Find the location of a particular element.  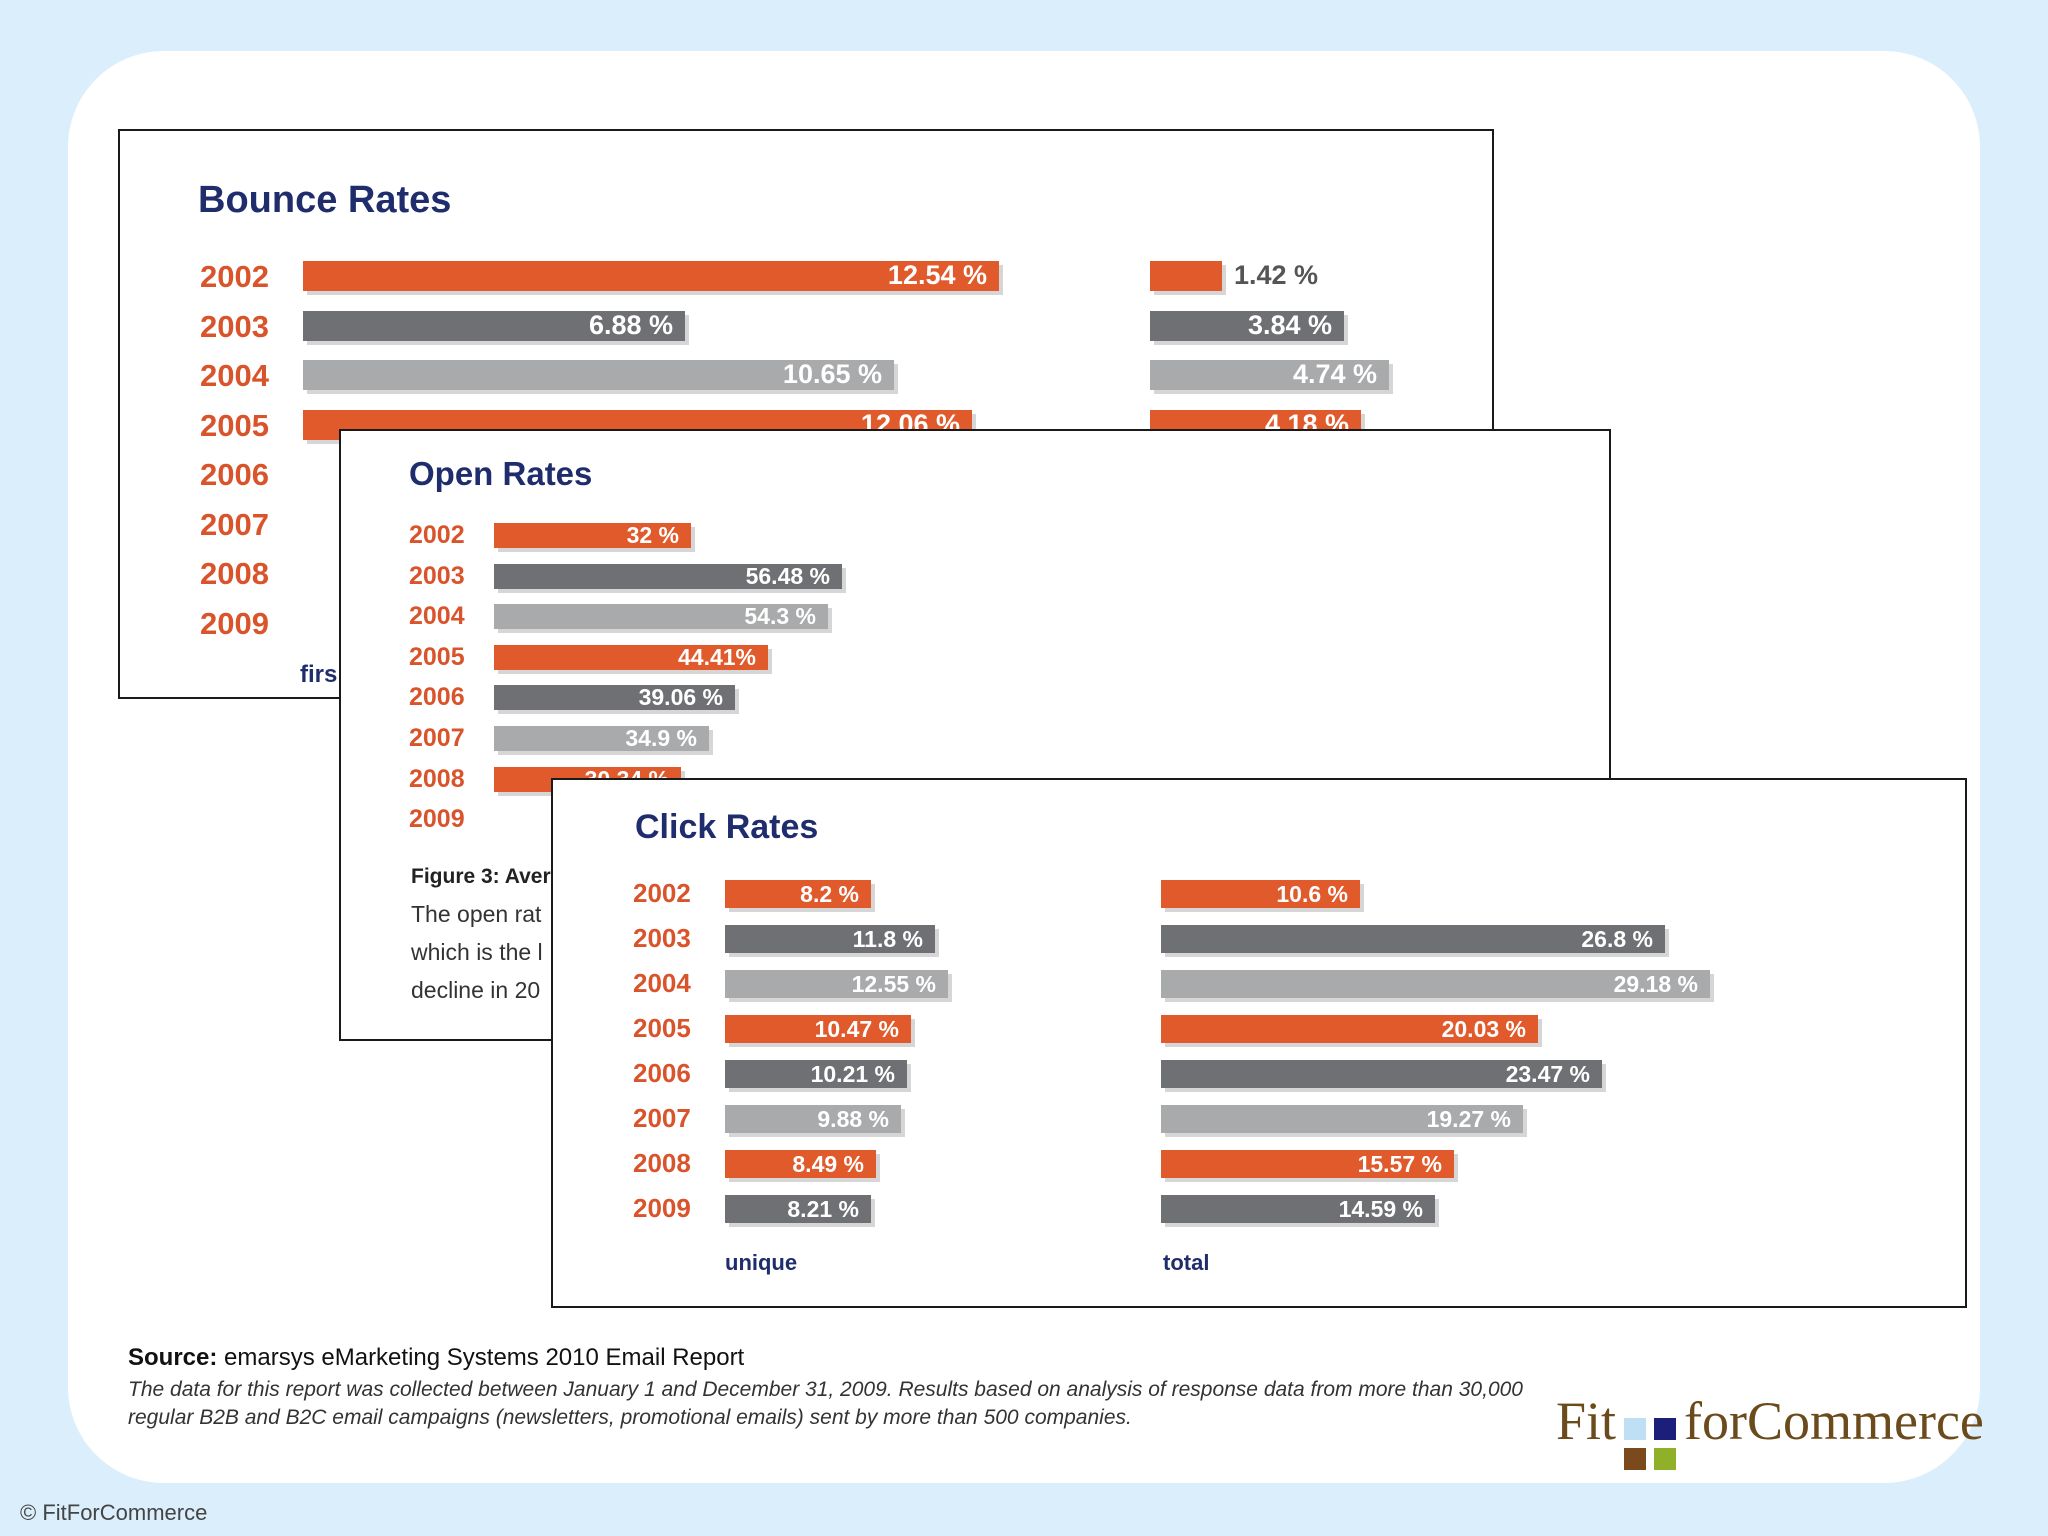

open-rates-text-line-2: which is the l is located at coordinates (477, 952).